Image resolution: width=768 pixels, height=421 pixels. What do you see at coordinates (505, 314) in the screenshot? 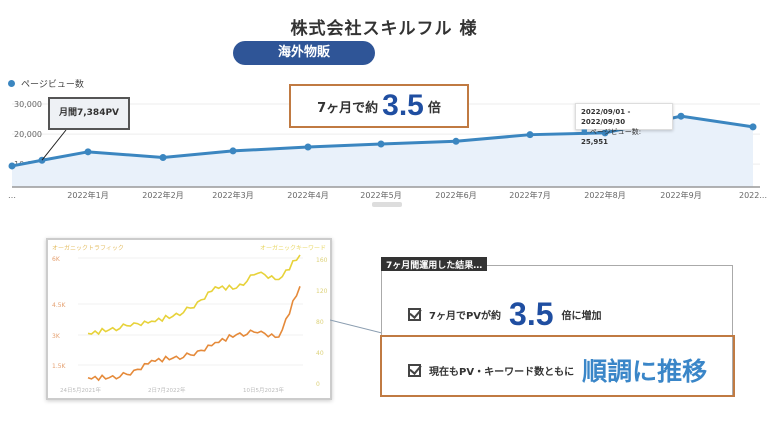
I see `result-row-pv: 7ヶ月でPVが約 3.5 倍に増加` at bounding box center [505, 314].